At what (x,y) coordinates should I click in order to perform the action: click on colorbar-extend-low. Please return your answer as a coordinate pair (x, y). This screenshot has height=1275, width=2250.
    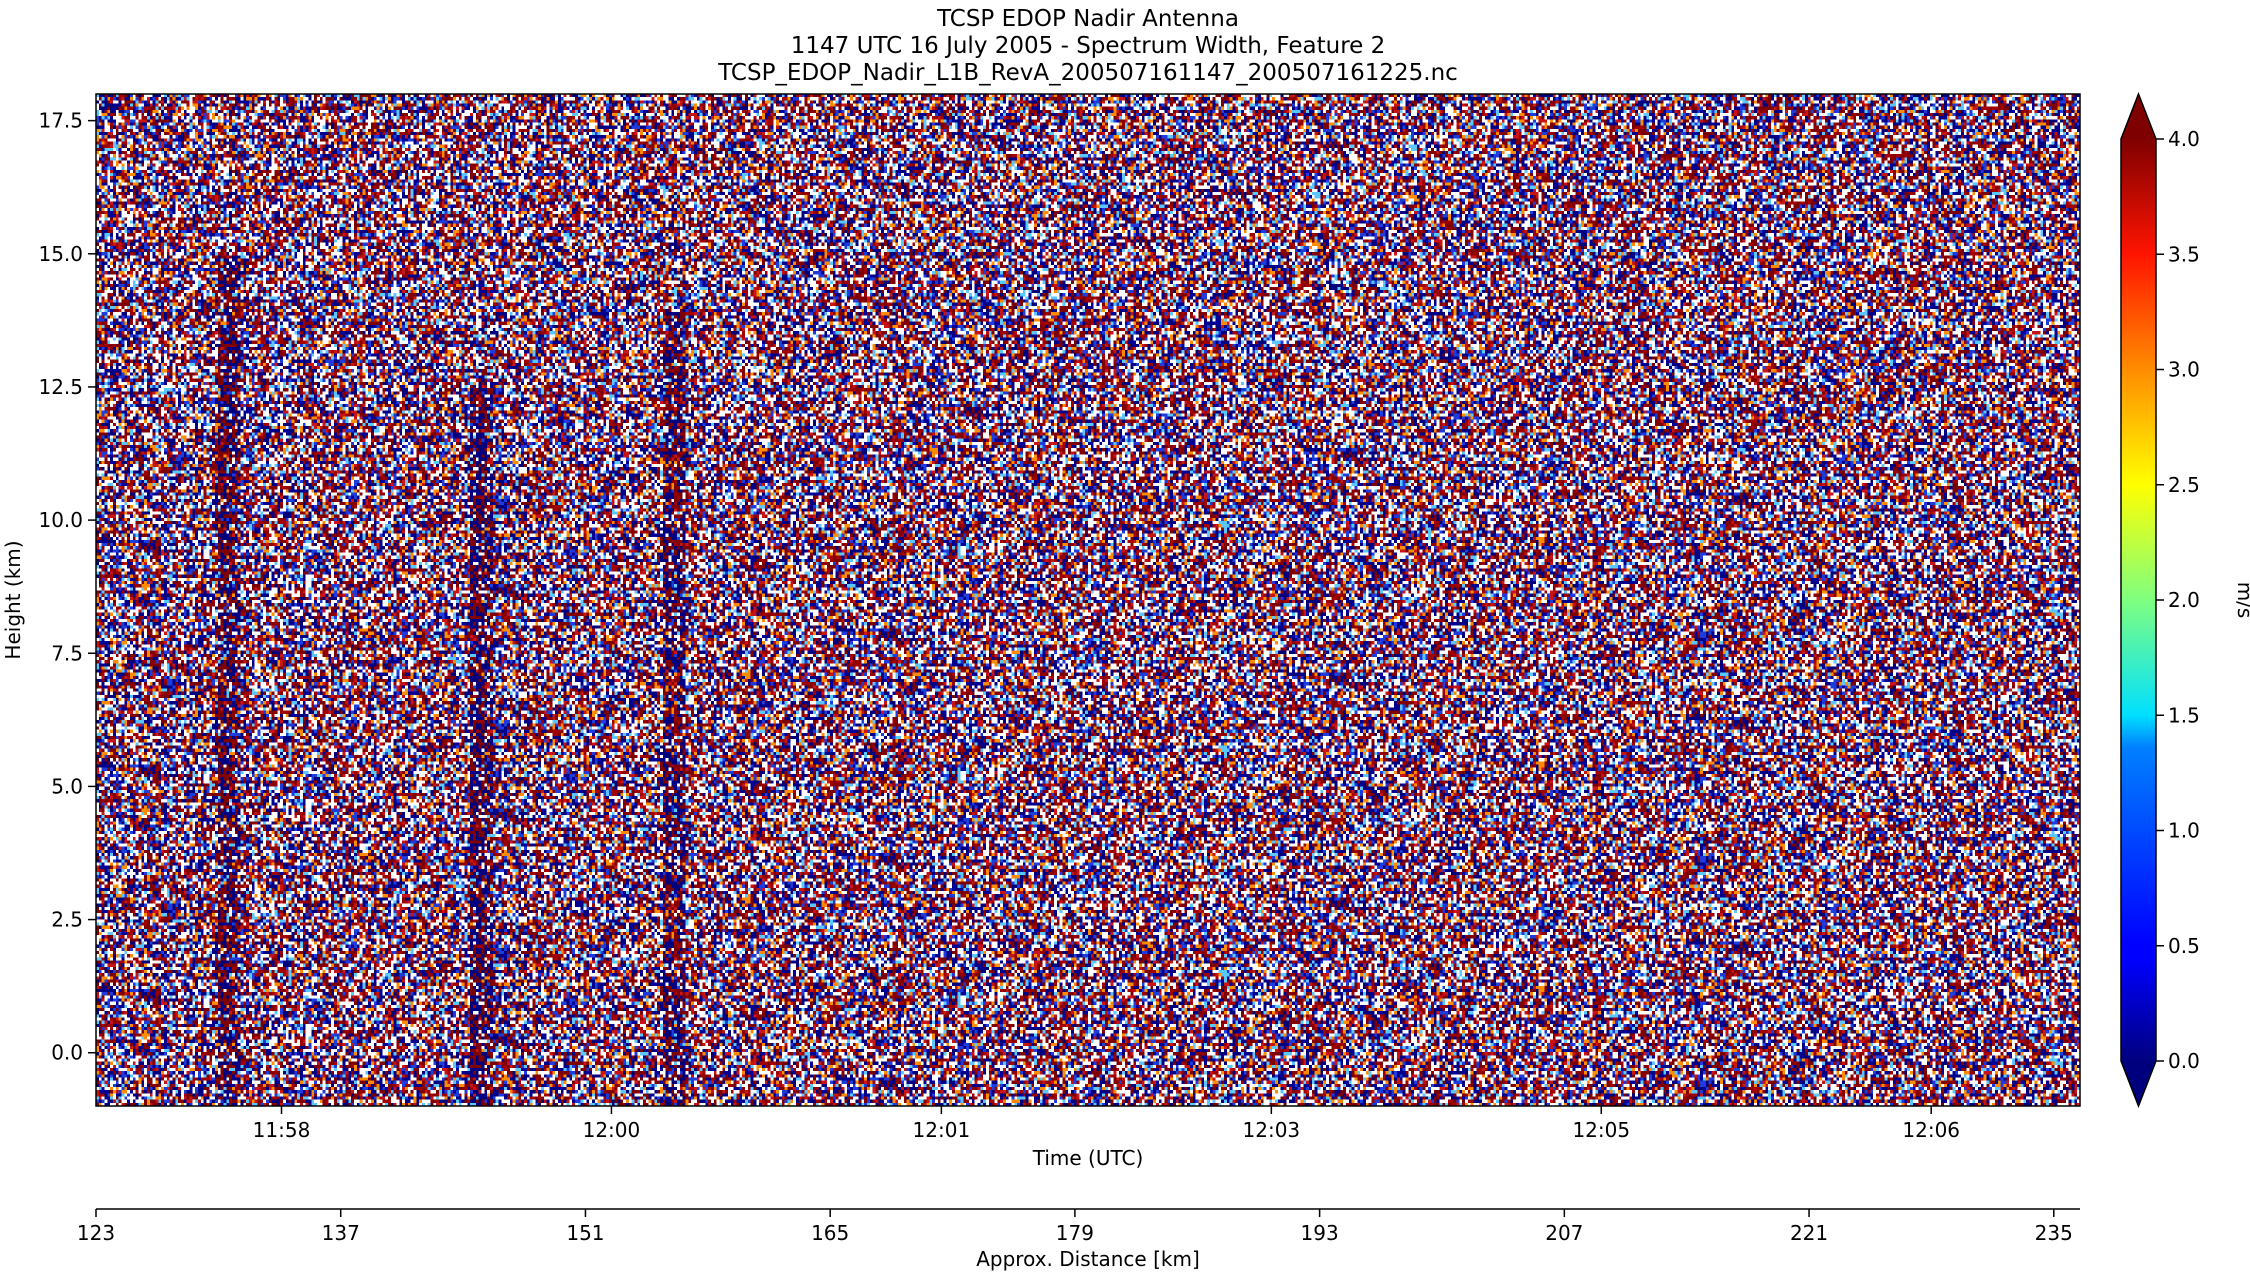
    Looking at the image, I should click on (2138, 1083).